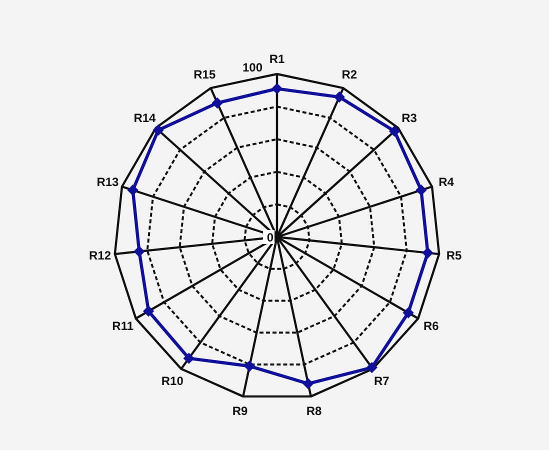 The image size is (549, 450). What do you see at coordinates (240, 411) in the screenshot?
I see `spoke-label: R9` at bounding box center [240, 411].